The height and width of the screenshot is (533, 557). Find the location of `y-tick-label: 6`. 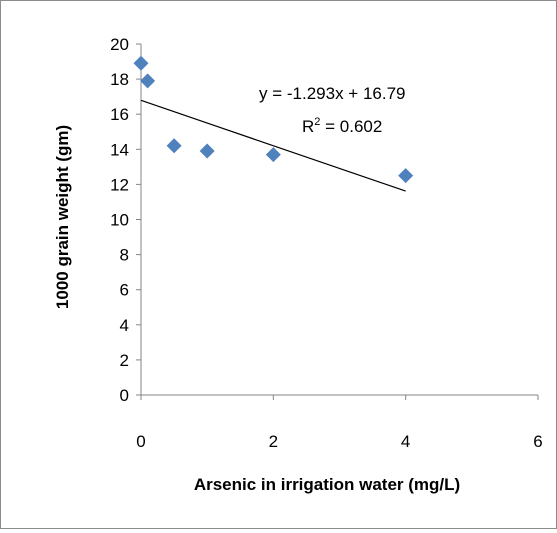

y-tick-label: 6 is located at coordinates (124, 290).